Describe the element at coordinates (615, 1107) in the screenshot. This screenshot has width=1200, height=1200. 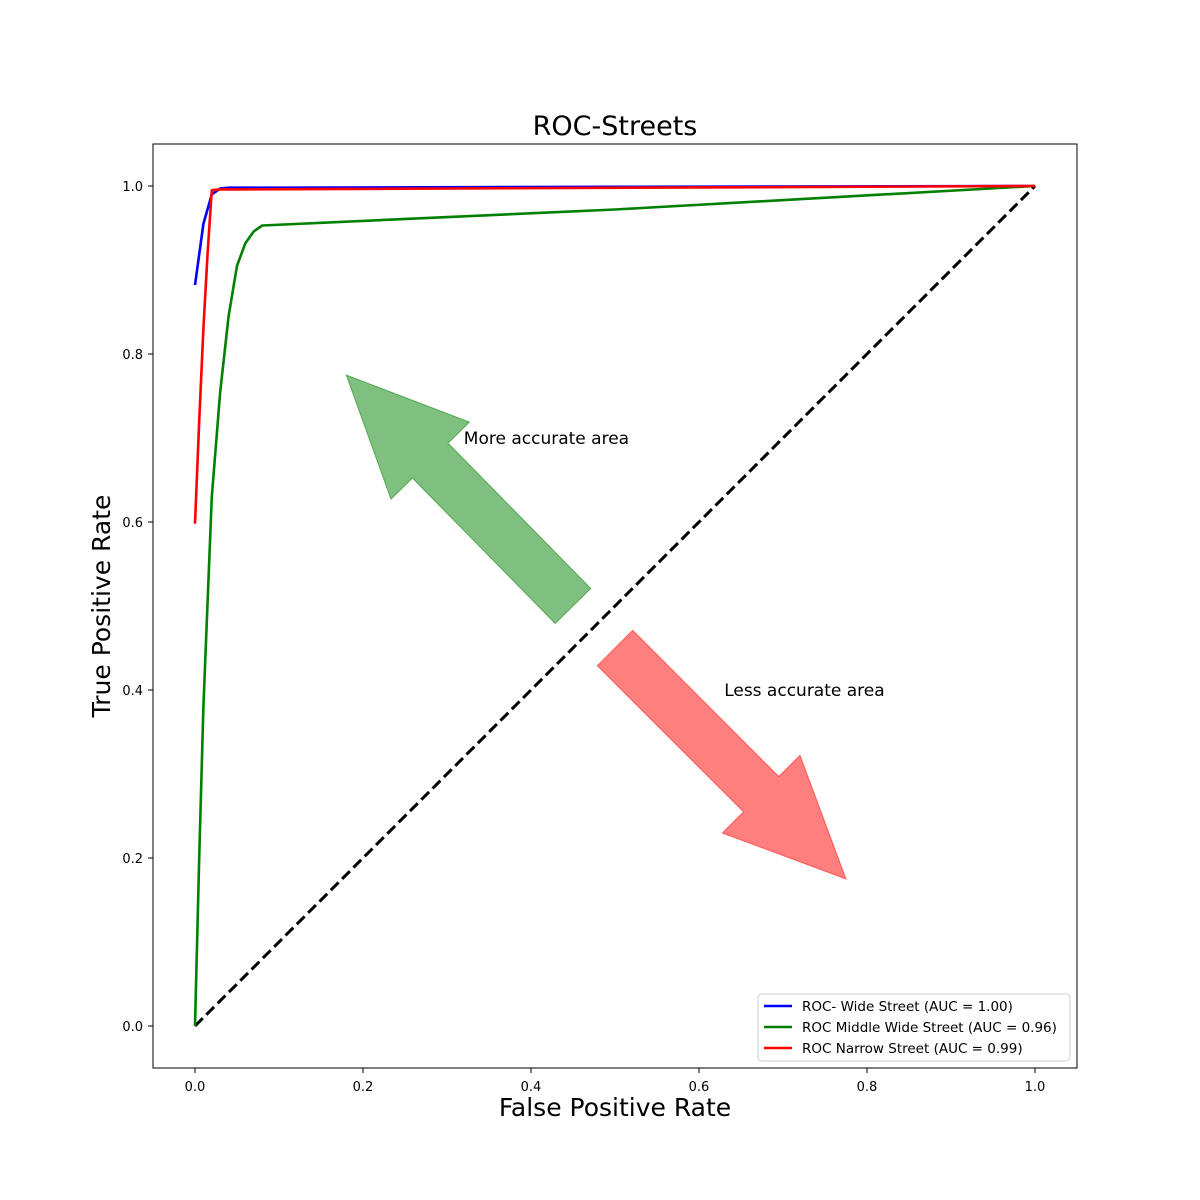
I see `x-axis-label: False Positive Rate` at that location.